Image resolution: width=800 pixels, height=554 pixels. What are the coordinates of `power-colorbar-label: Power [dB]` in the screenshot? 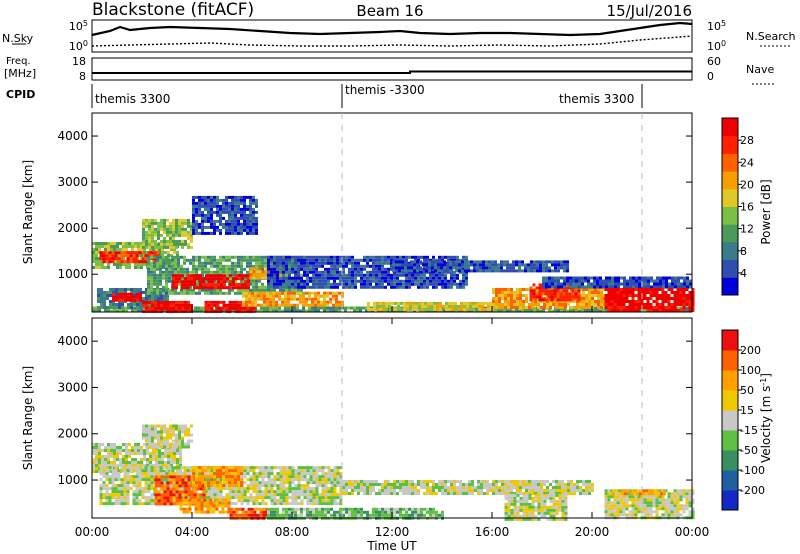 It's located at (766, 211).